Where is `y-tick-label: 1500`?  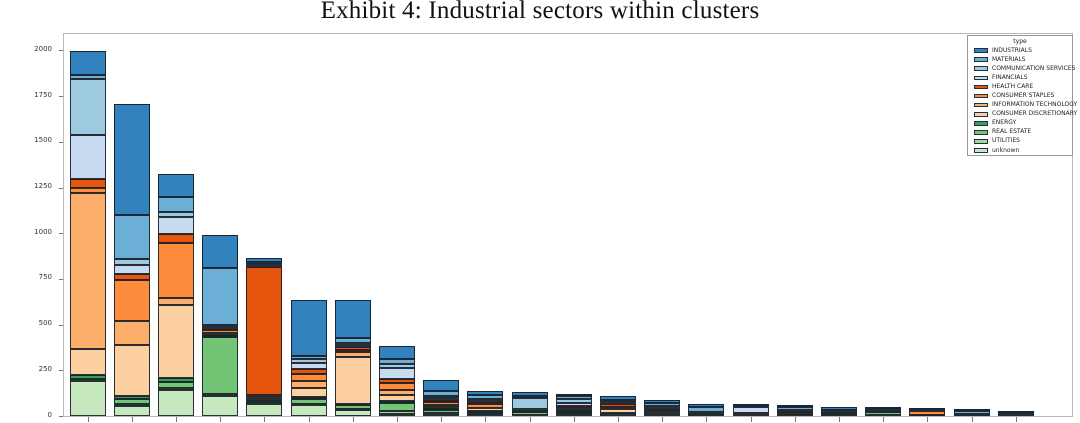 y-tick-label: 1500 is located at coordinates (43, 140).